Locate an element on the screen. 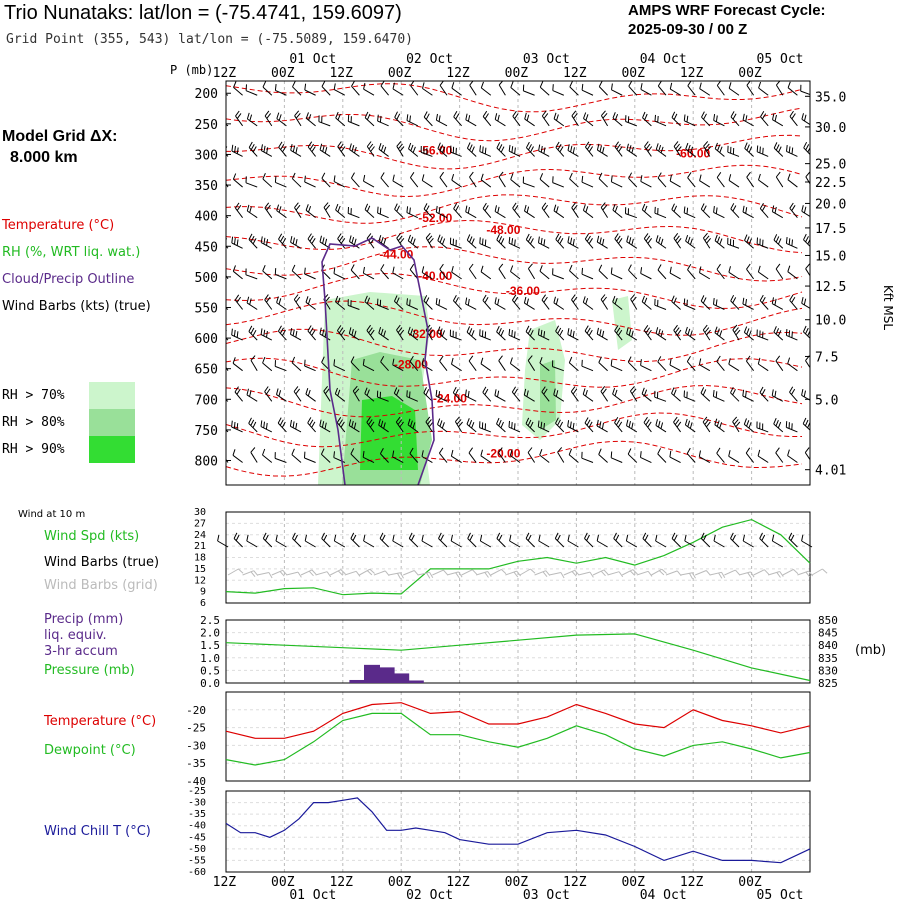 This screenshot has height=900, width=900. wind-chill-tick-label: -30 is located at coordinates (197, 803).